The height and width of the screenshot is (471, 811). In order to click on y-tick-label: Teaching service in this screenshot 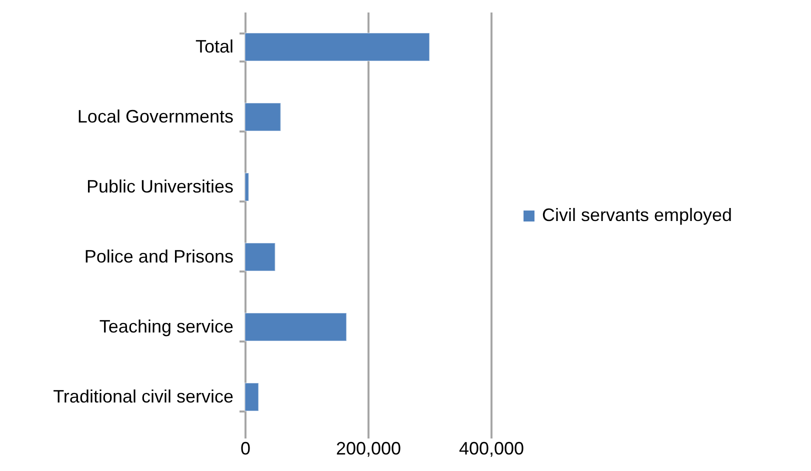, I will do `click(166, 326)`.